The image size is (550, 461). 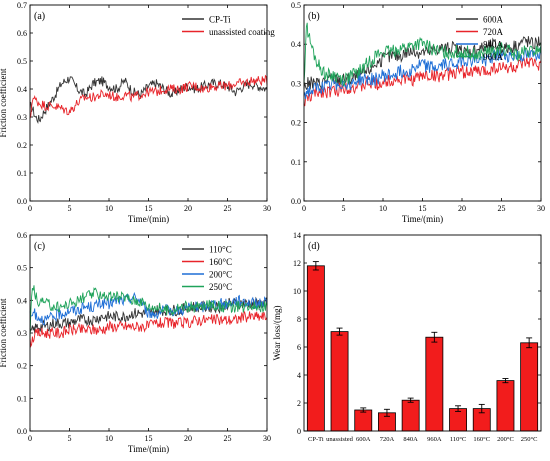 I want to click on category-label-1: unassisted, so click(x=339, y=439).